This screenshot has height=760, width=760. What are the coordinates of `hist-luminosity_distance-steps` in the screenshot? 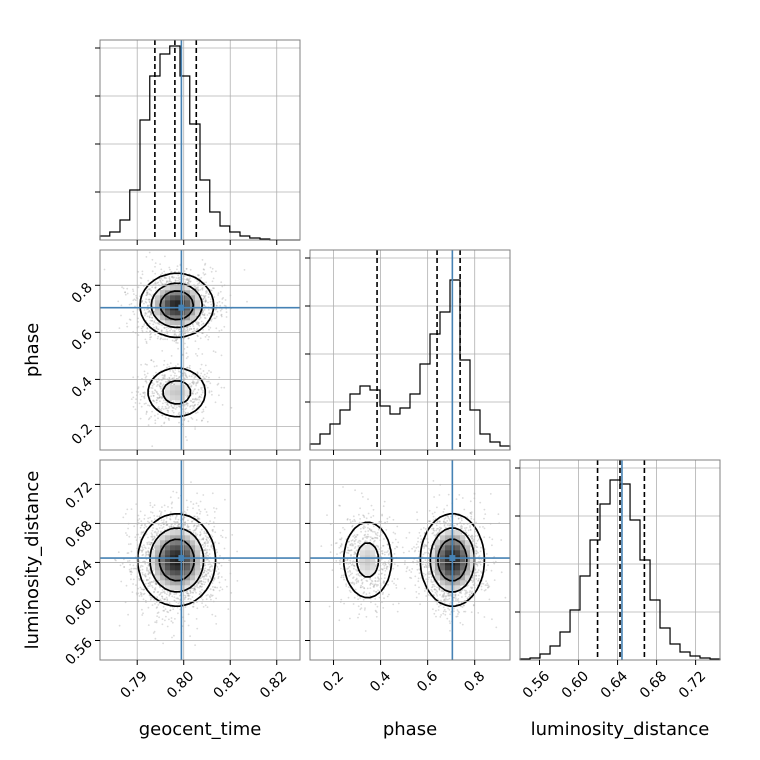 It's located at (620, 569).